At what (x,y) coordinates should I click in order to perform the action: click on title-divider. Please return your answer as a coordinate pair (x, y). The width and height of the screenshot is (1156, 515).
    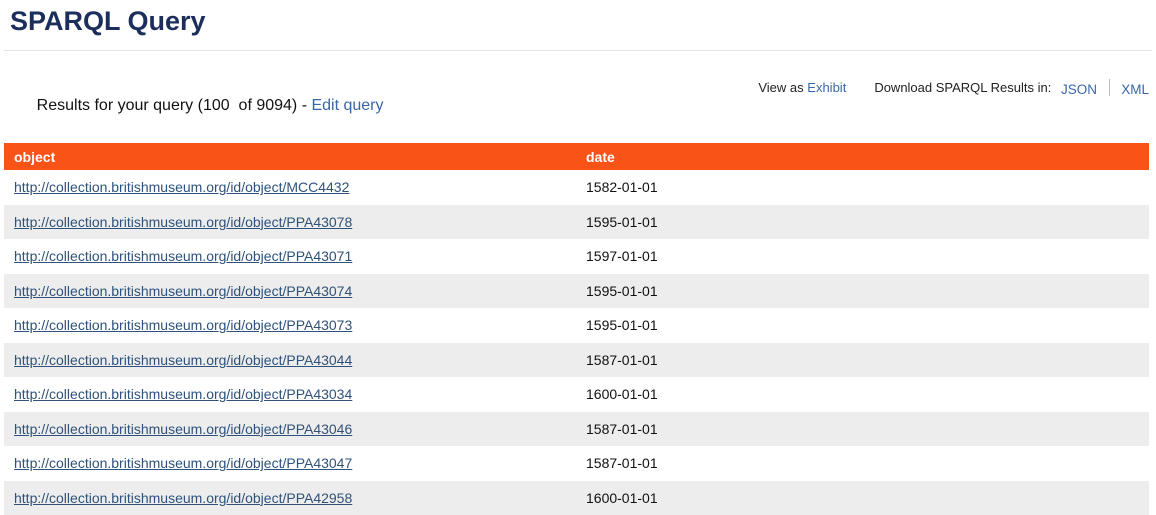
    Looking at the image, I should click on (578, 50).